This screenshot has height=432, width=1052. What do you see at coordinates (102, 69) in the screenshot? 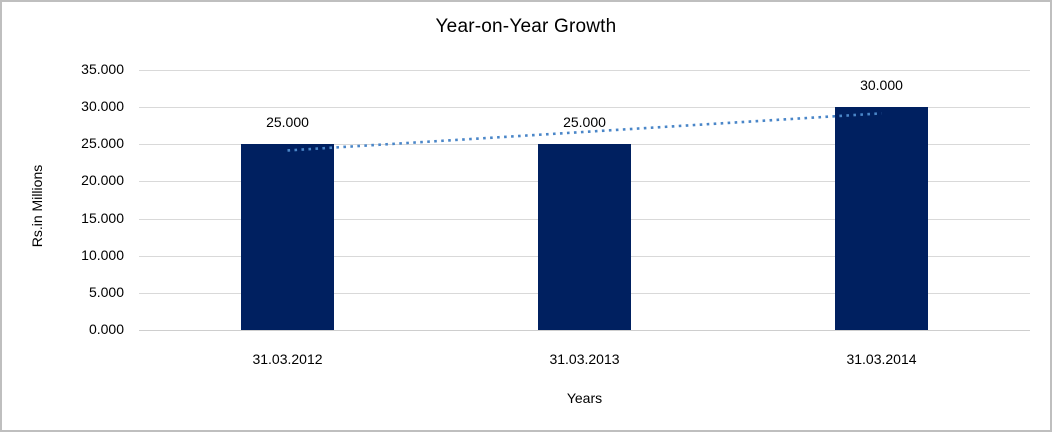
I see `y-tick-label: 35.000` at bounding box center [102, 69].